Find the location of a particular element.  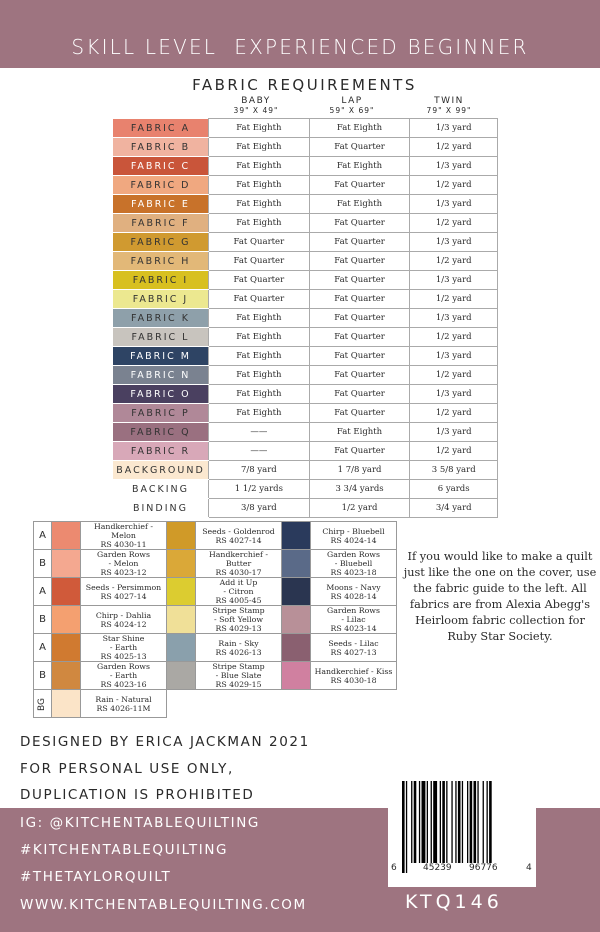

guide-letter-text: A is located at coordinates (42, 647).